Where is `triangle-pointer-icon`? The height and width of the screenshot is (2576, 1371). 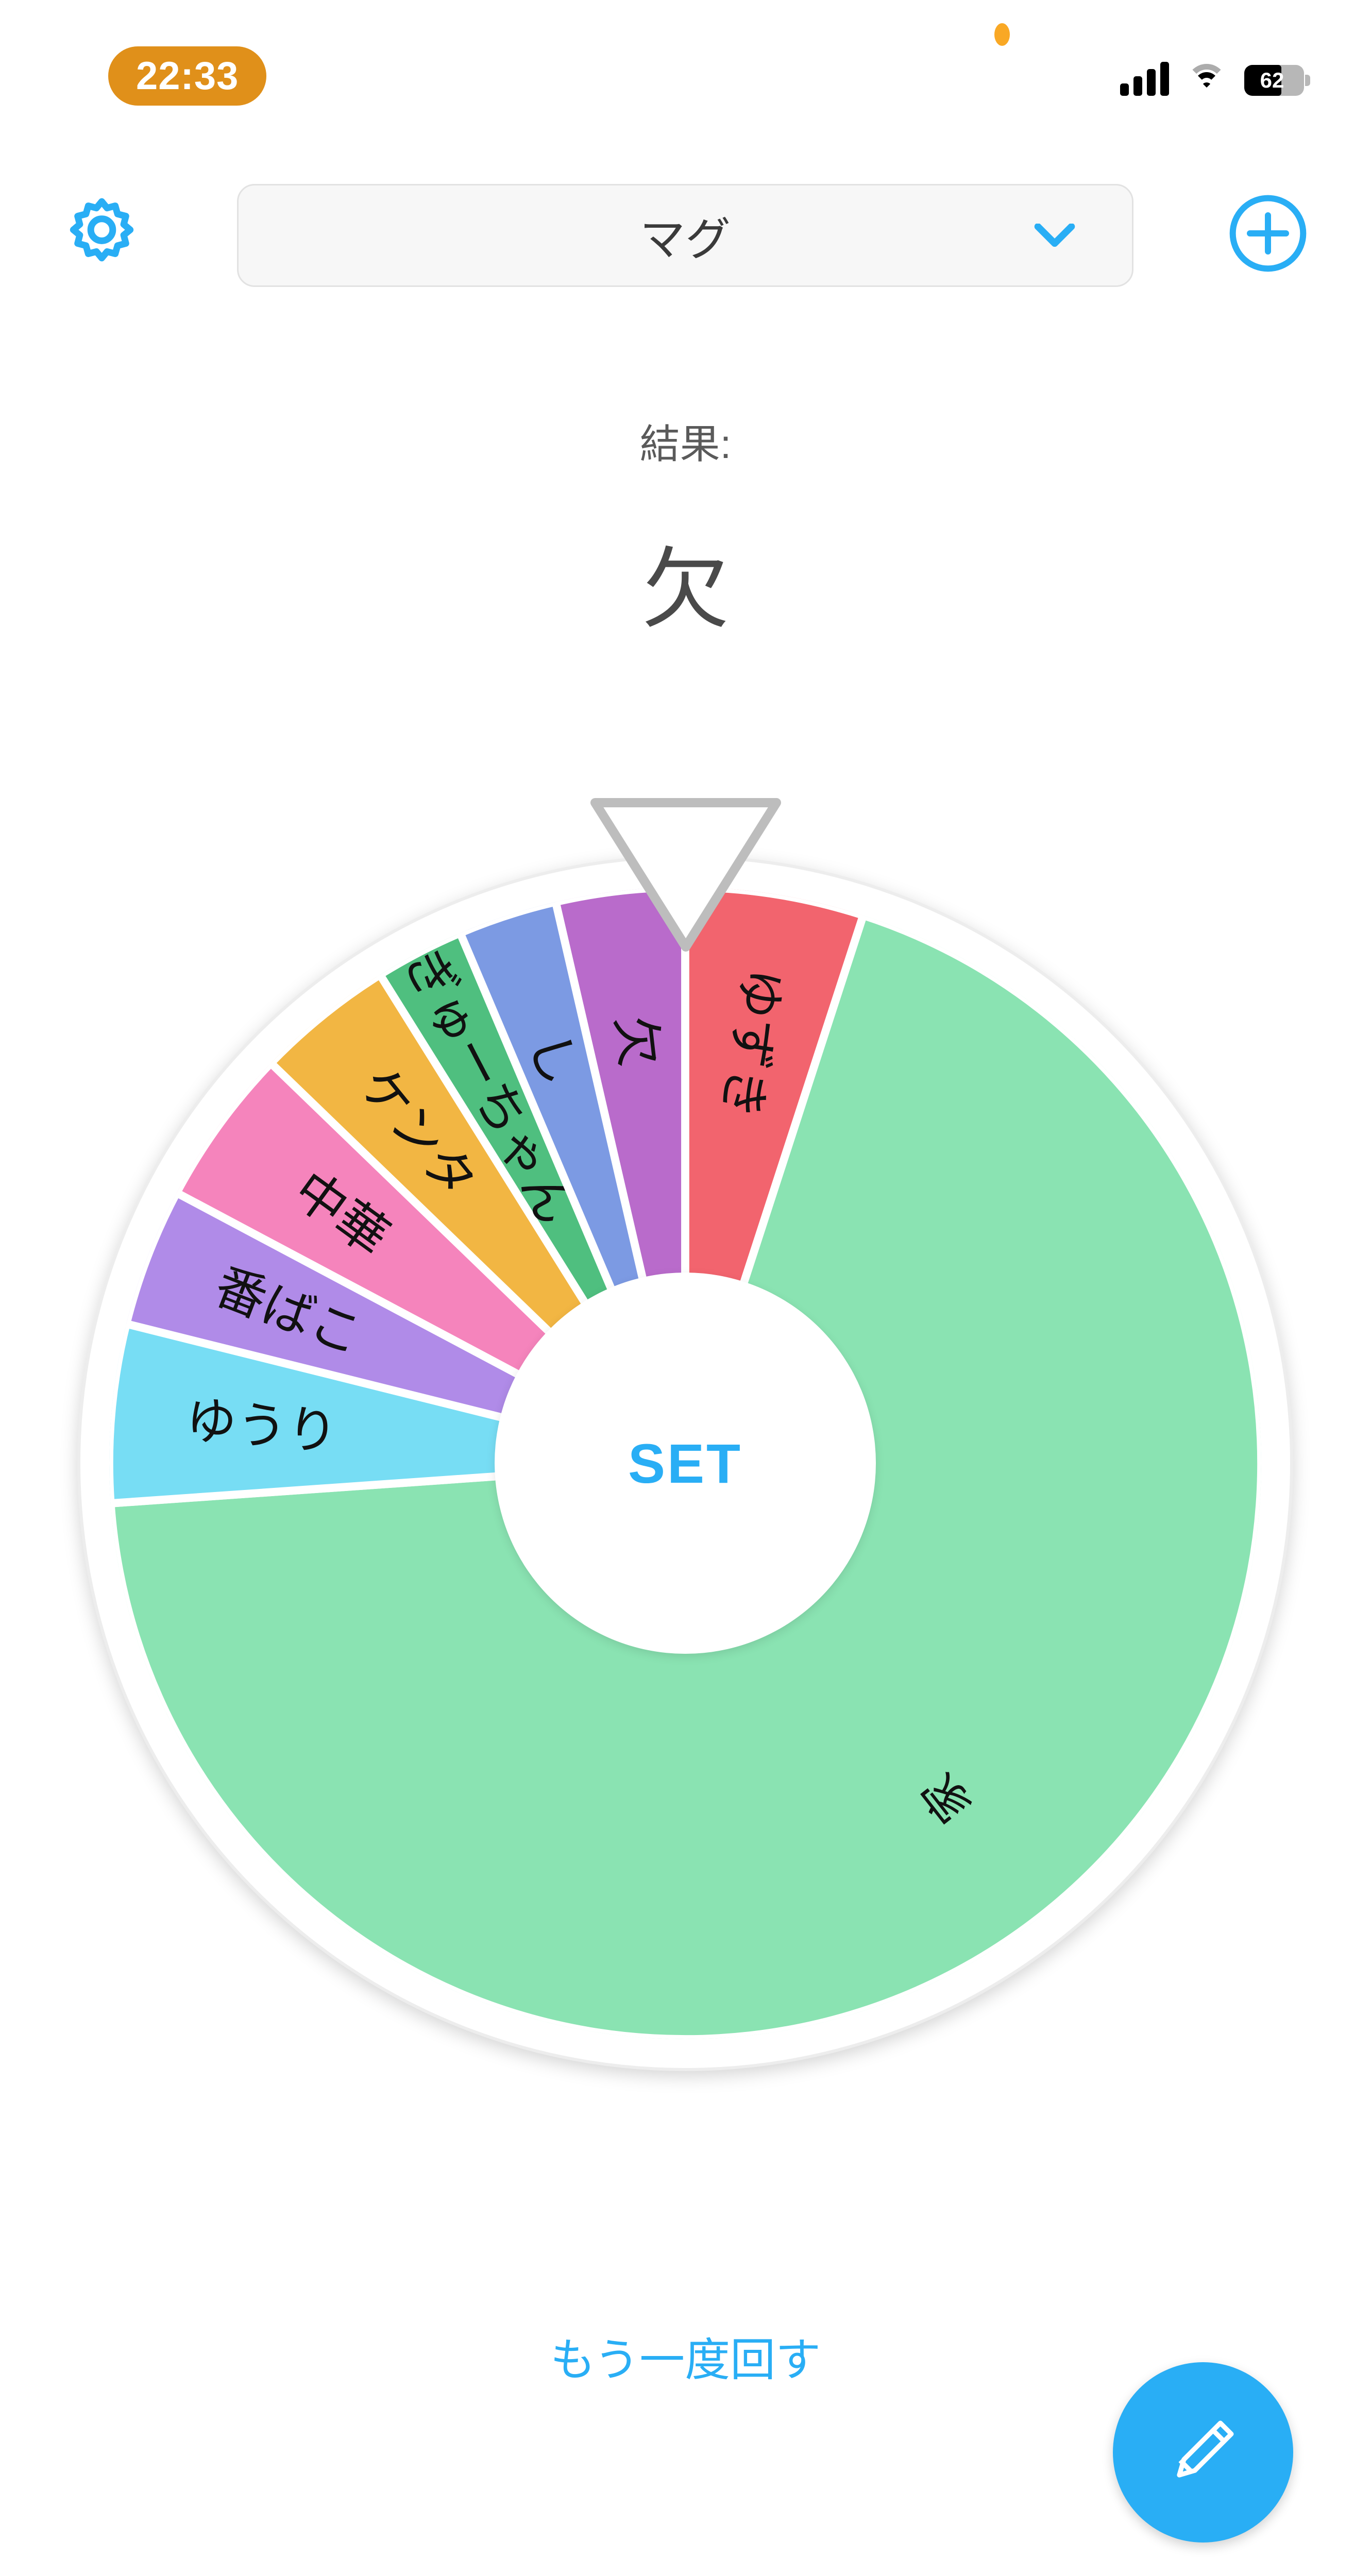
triangle-pointer-icon is located at coordinates (686, 875).